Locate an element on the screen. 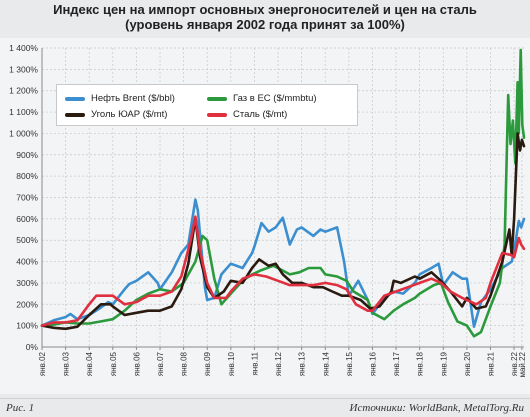 The width and height of the screenshot is (530, 417). x-tick-label: янв.07 is located at coordinates (160, 363).